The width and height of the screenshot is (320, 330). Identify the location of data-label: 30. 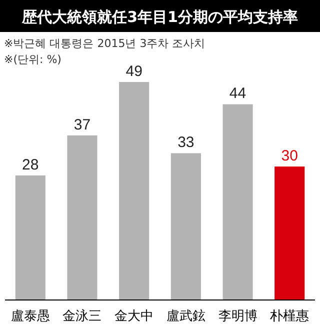
(289, 156).